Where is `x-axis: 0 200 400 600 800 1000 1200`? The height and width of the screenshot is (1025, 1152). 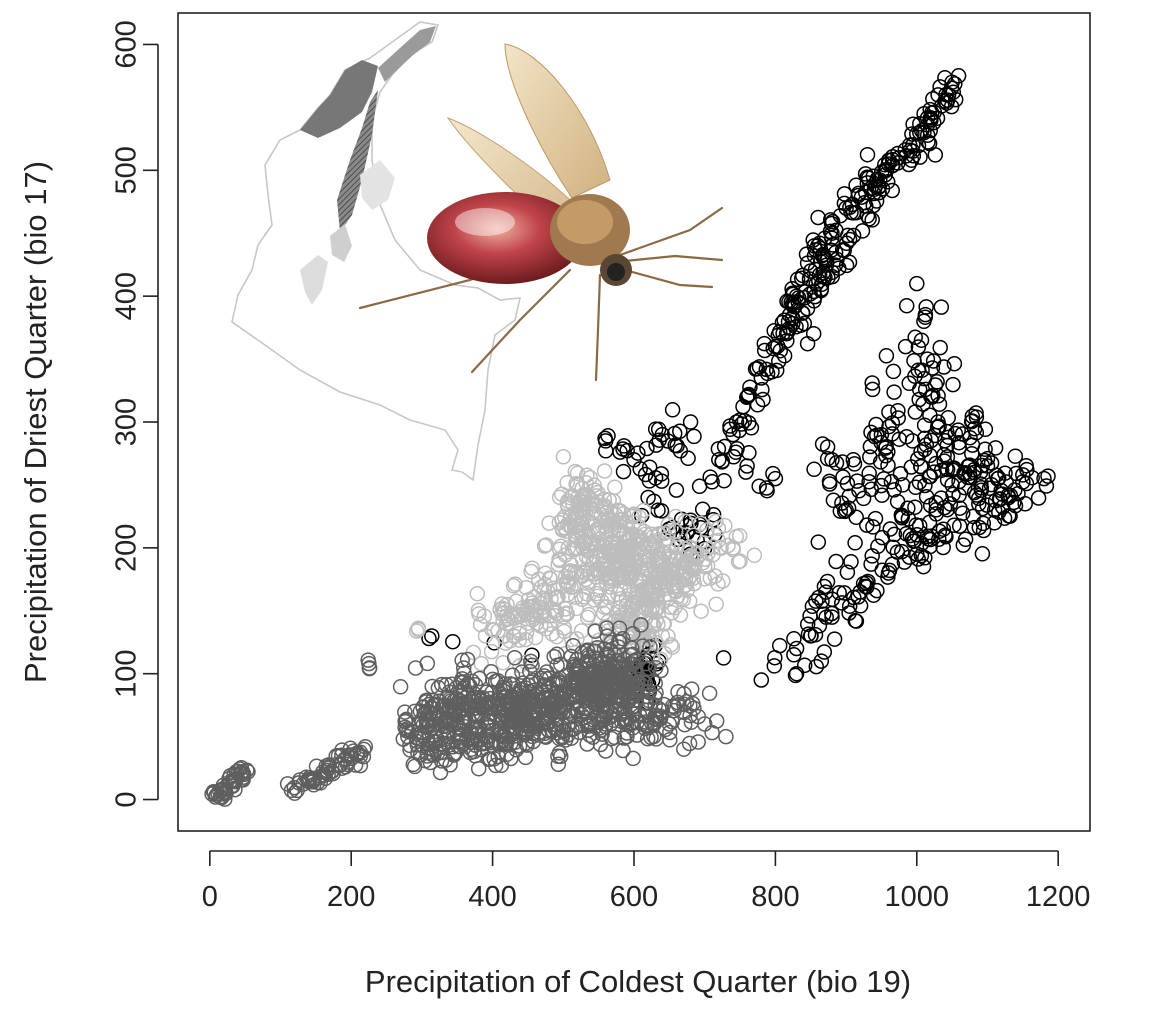
x-axis: 0 200 400 600 800 1000 1200 is located at coordinates (646, 881).